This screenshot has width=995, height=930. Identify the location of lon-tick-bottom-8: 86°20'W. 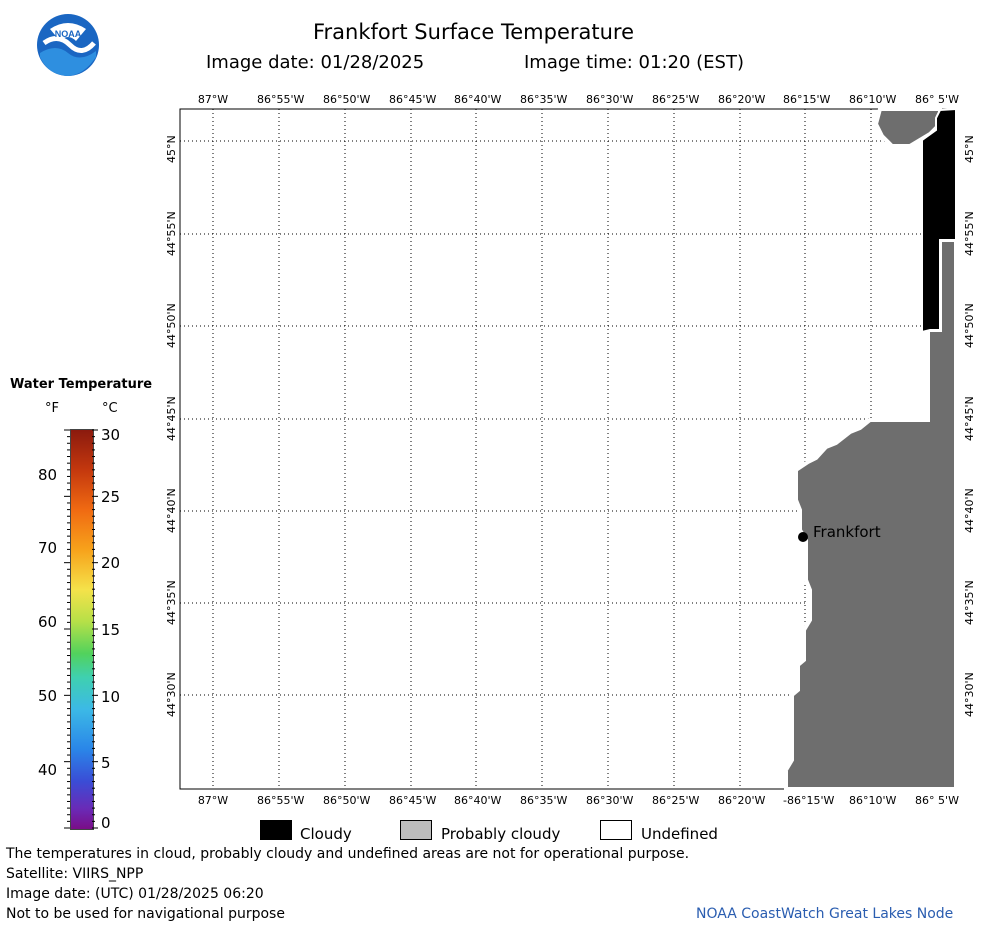
(742, 800).